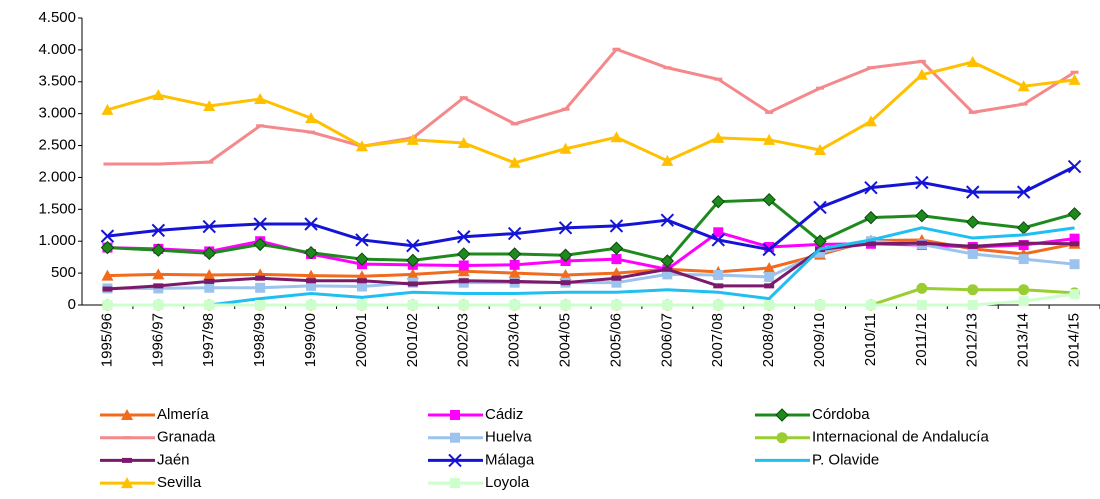  What do you see at coordinates (1074, 340) in the screenshot?
I see `x-tick-label: 2014/15` at bounding box center [1074, 340].